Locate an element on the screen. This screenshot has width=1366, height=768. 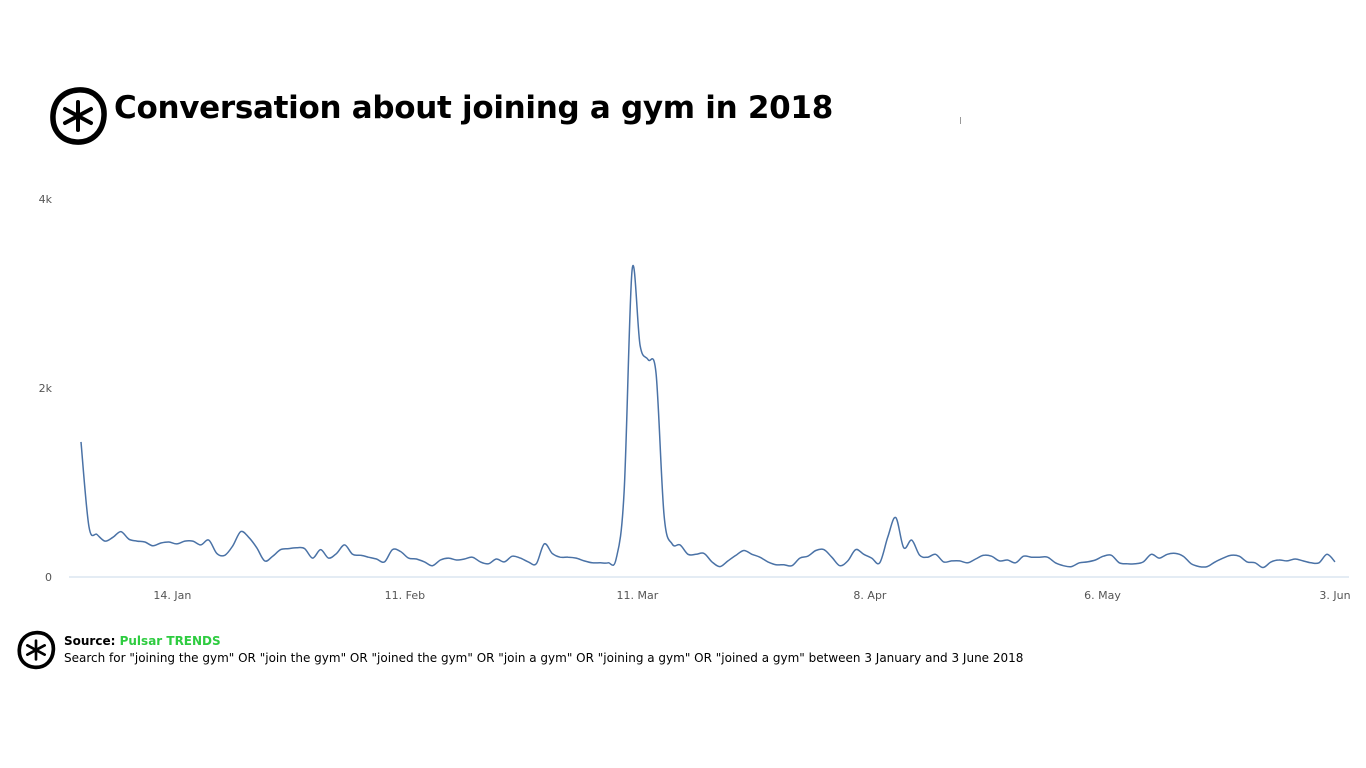
source-line: Source: Pulsar TRENDS is located at coordinates (142, 641).